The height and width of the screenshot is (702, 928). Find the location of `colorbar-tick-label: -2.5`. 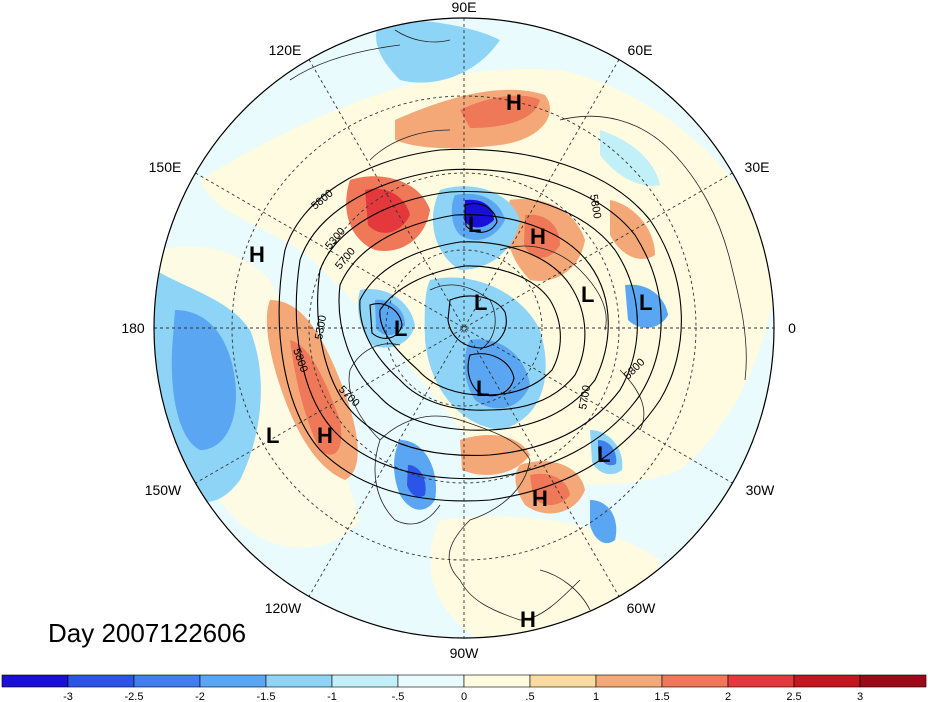

colorbar-tick-label: -2.5 is located at coordinates (134, 696).